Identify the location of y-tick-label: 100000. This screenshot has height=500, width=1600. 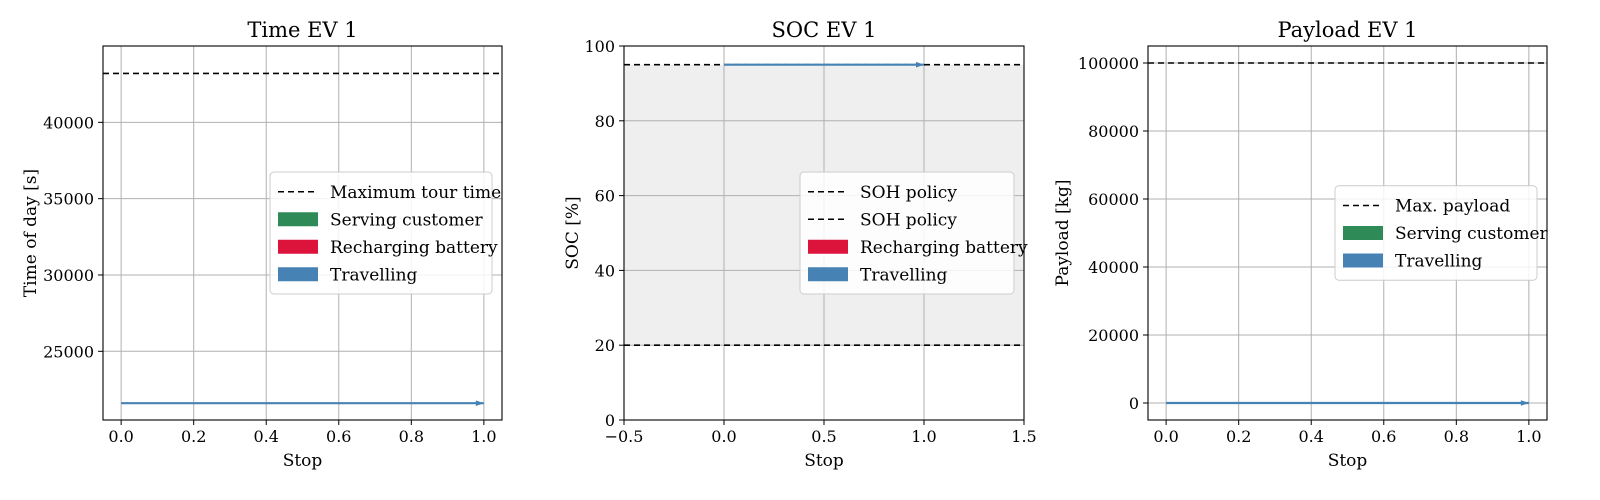
(1108, 63).